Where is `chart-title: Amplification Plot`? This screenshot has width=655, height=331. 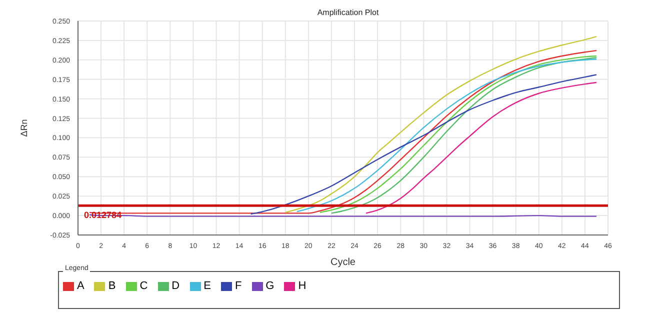 chart-title: Amplification Plot is located at coordinates (348, 12).